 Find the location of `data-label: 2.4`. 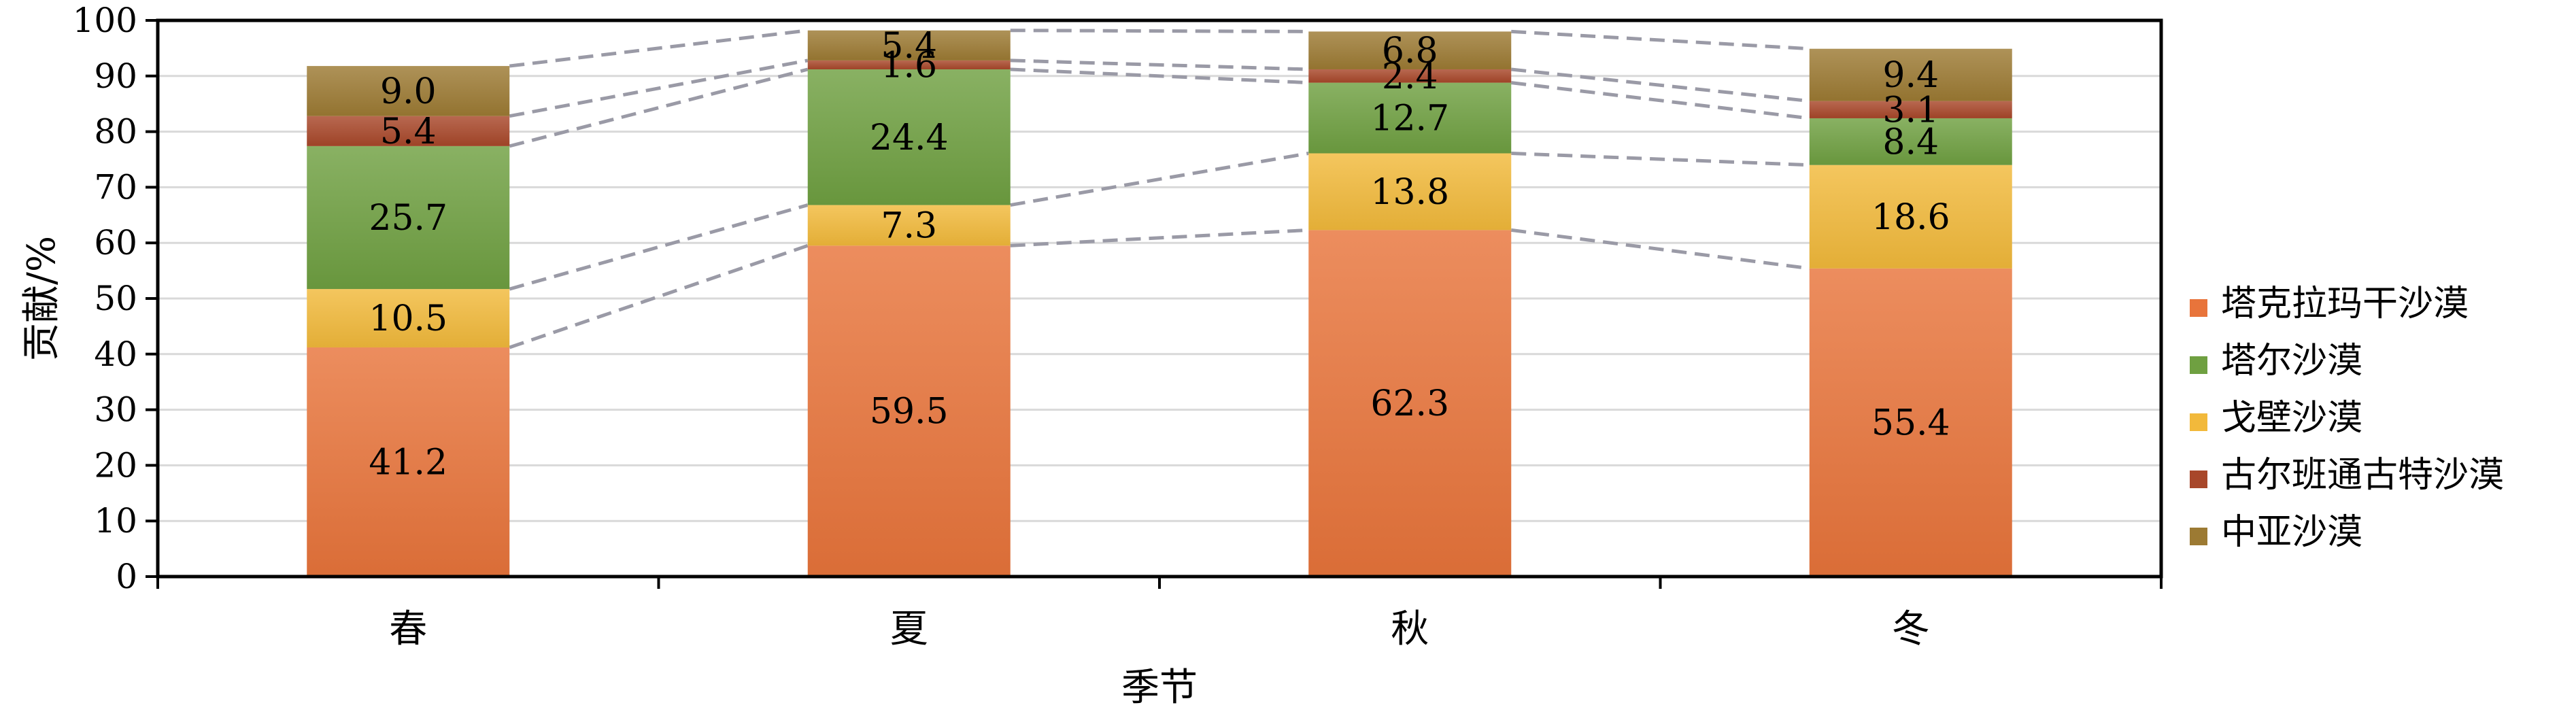

data-label: 2.4 is located at coordinates (1410, 76).